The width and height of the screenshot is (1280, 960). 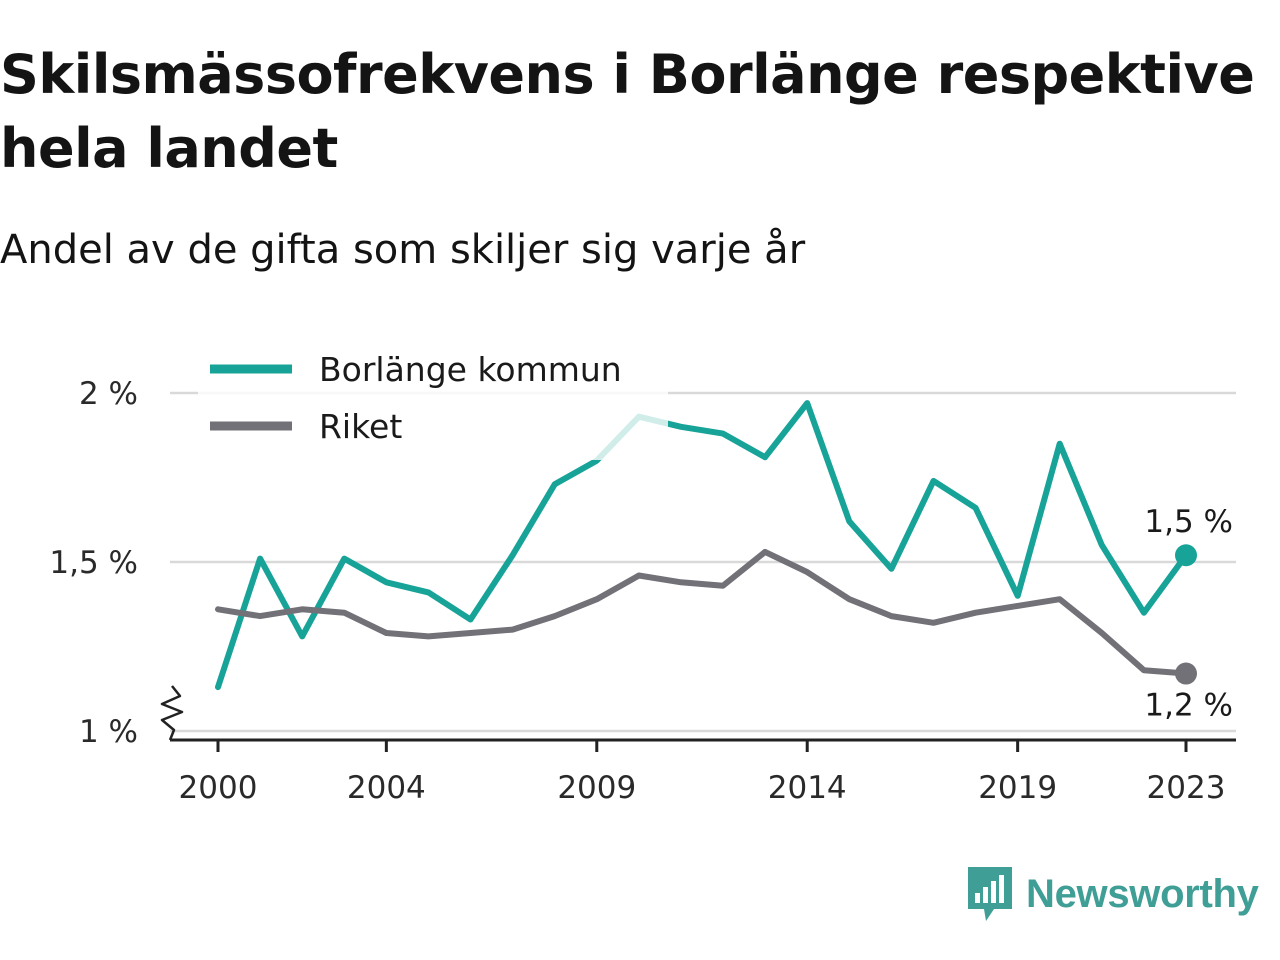 I want to click on newsworthy-logo: Newsworthy, so click(x=1111, y=894).